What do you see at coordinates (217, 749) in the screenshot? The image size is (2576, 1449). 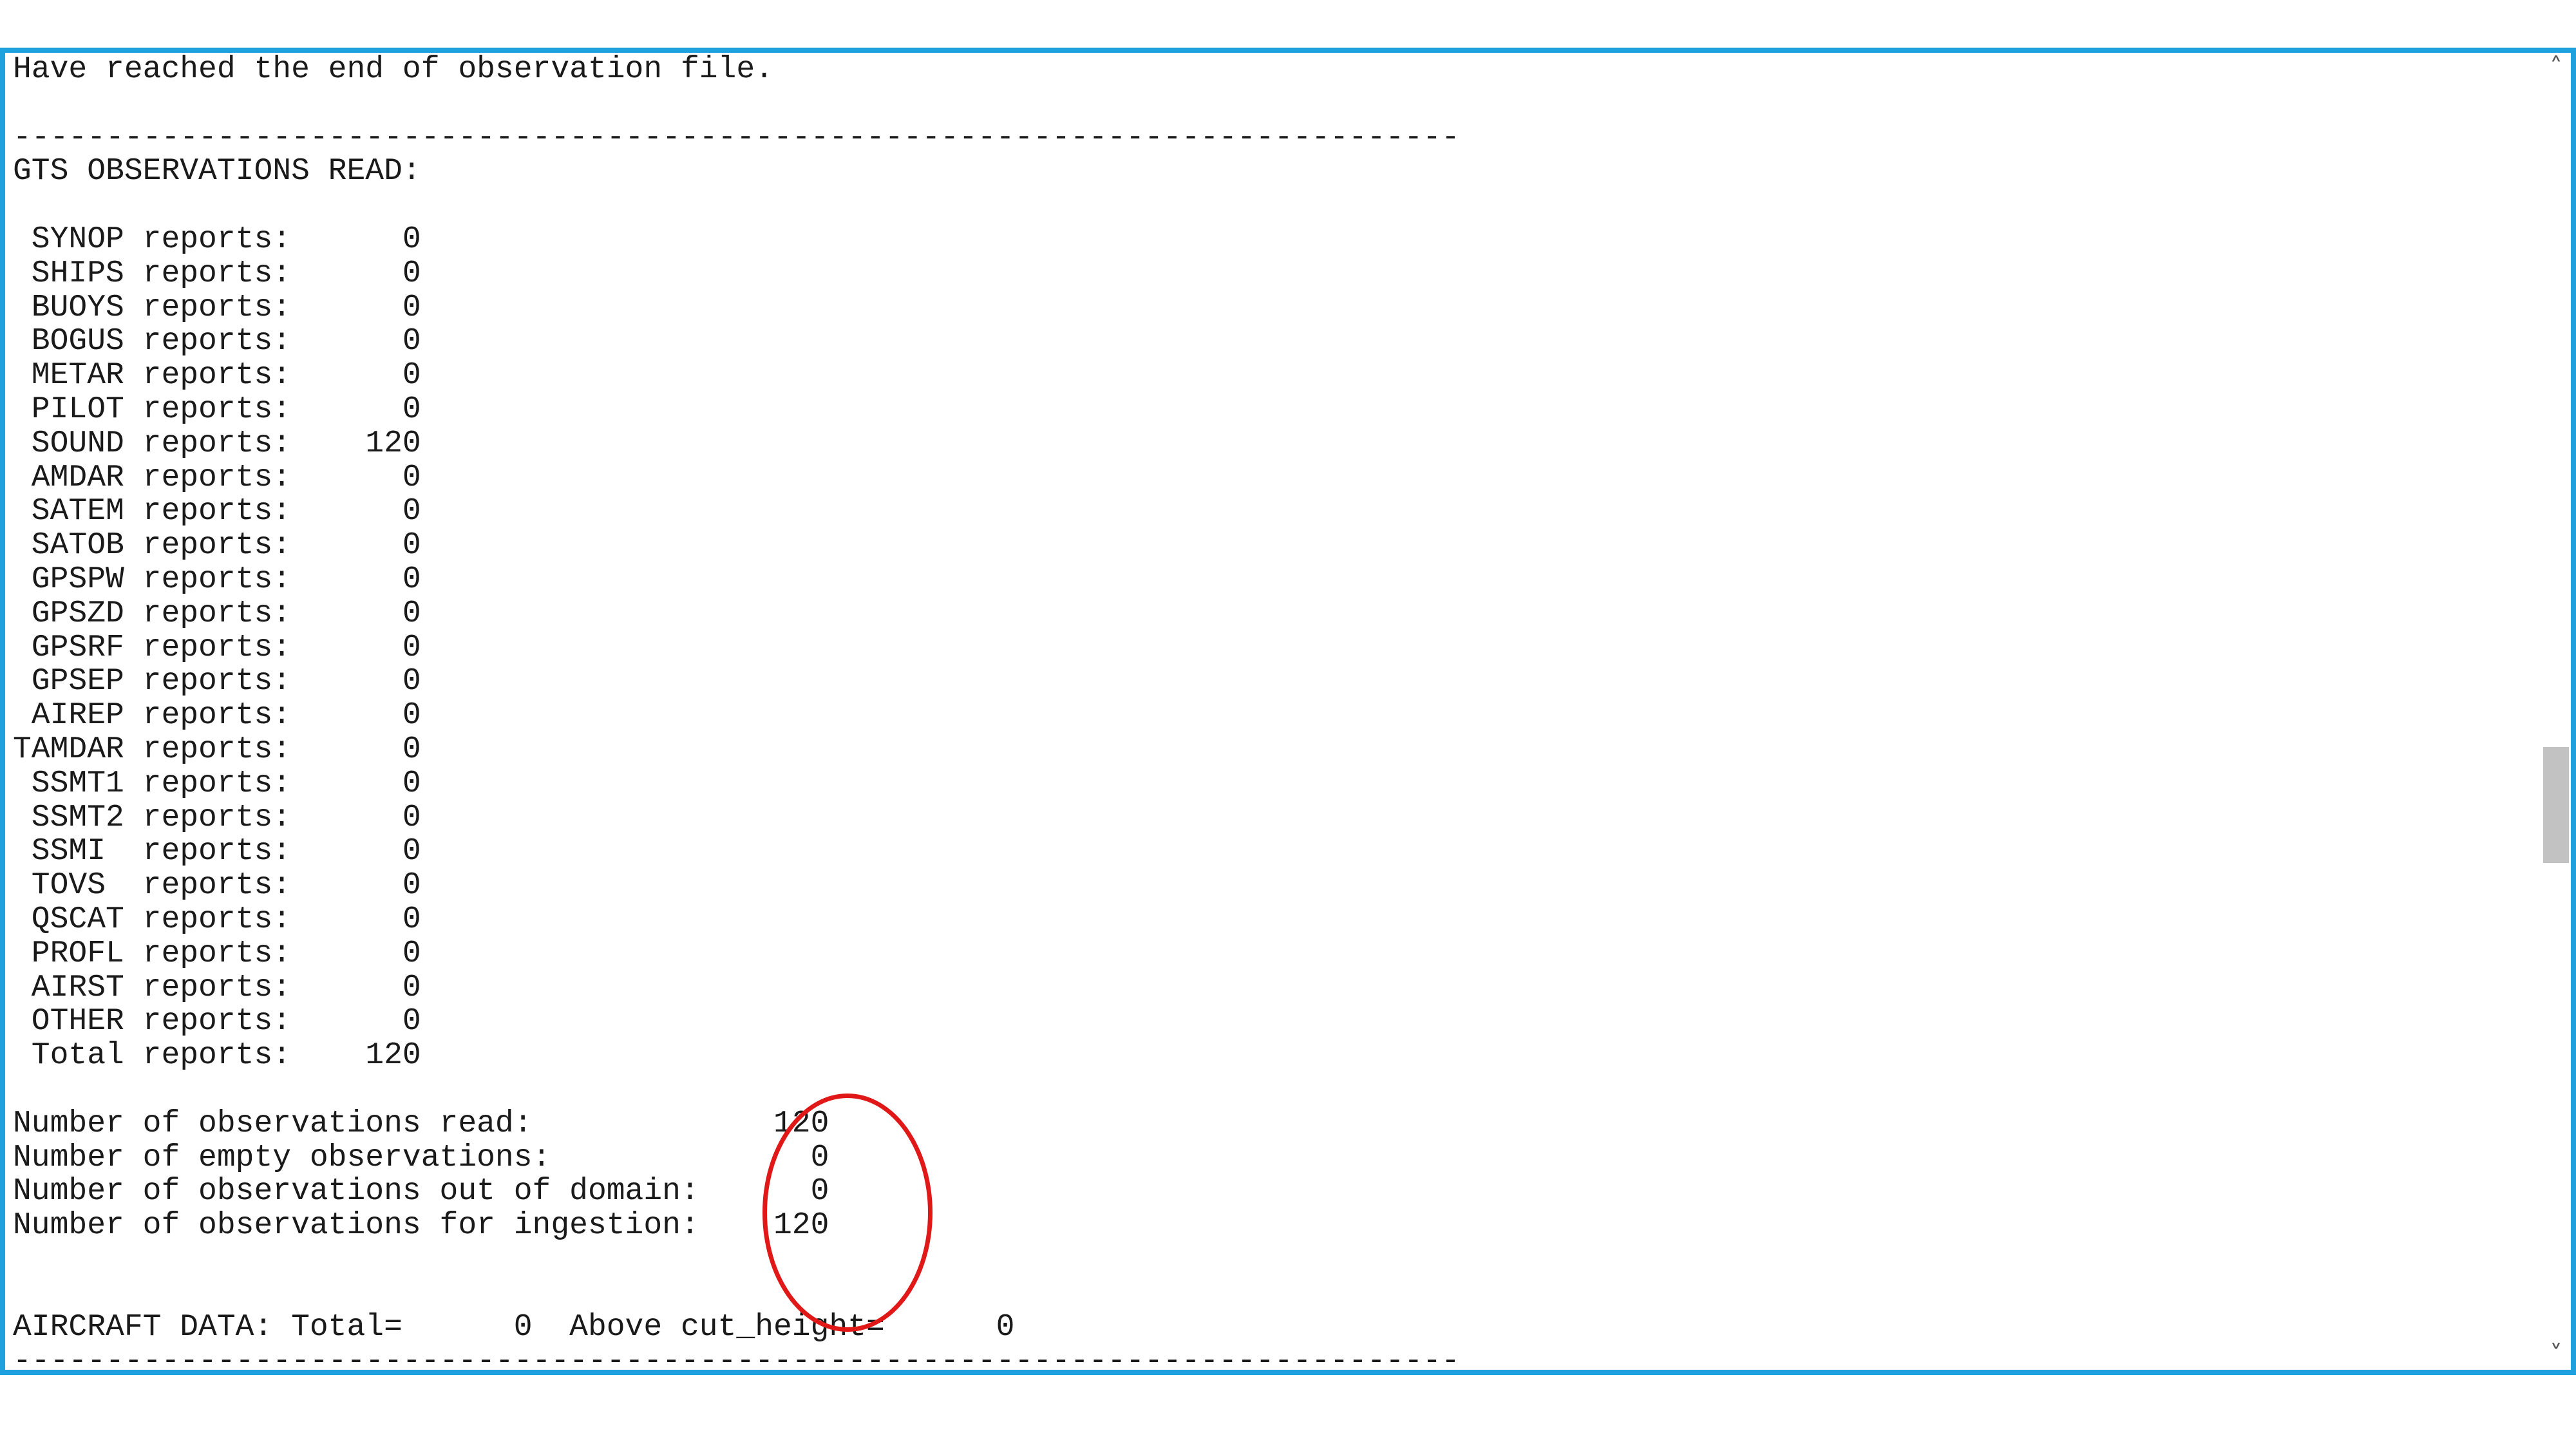 I see `terminal-line: TAMDAR reports: 0` at bounding box center [217, 749].